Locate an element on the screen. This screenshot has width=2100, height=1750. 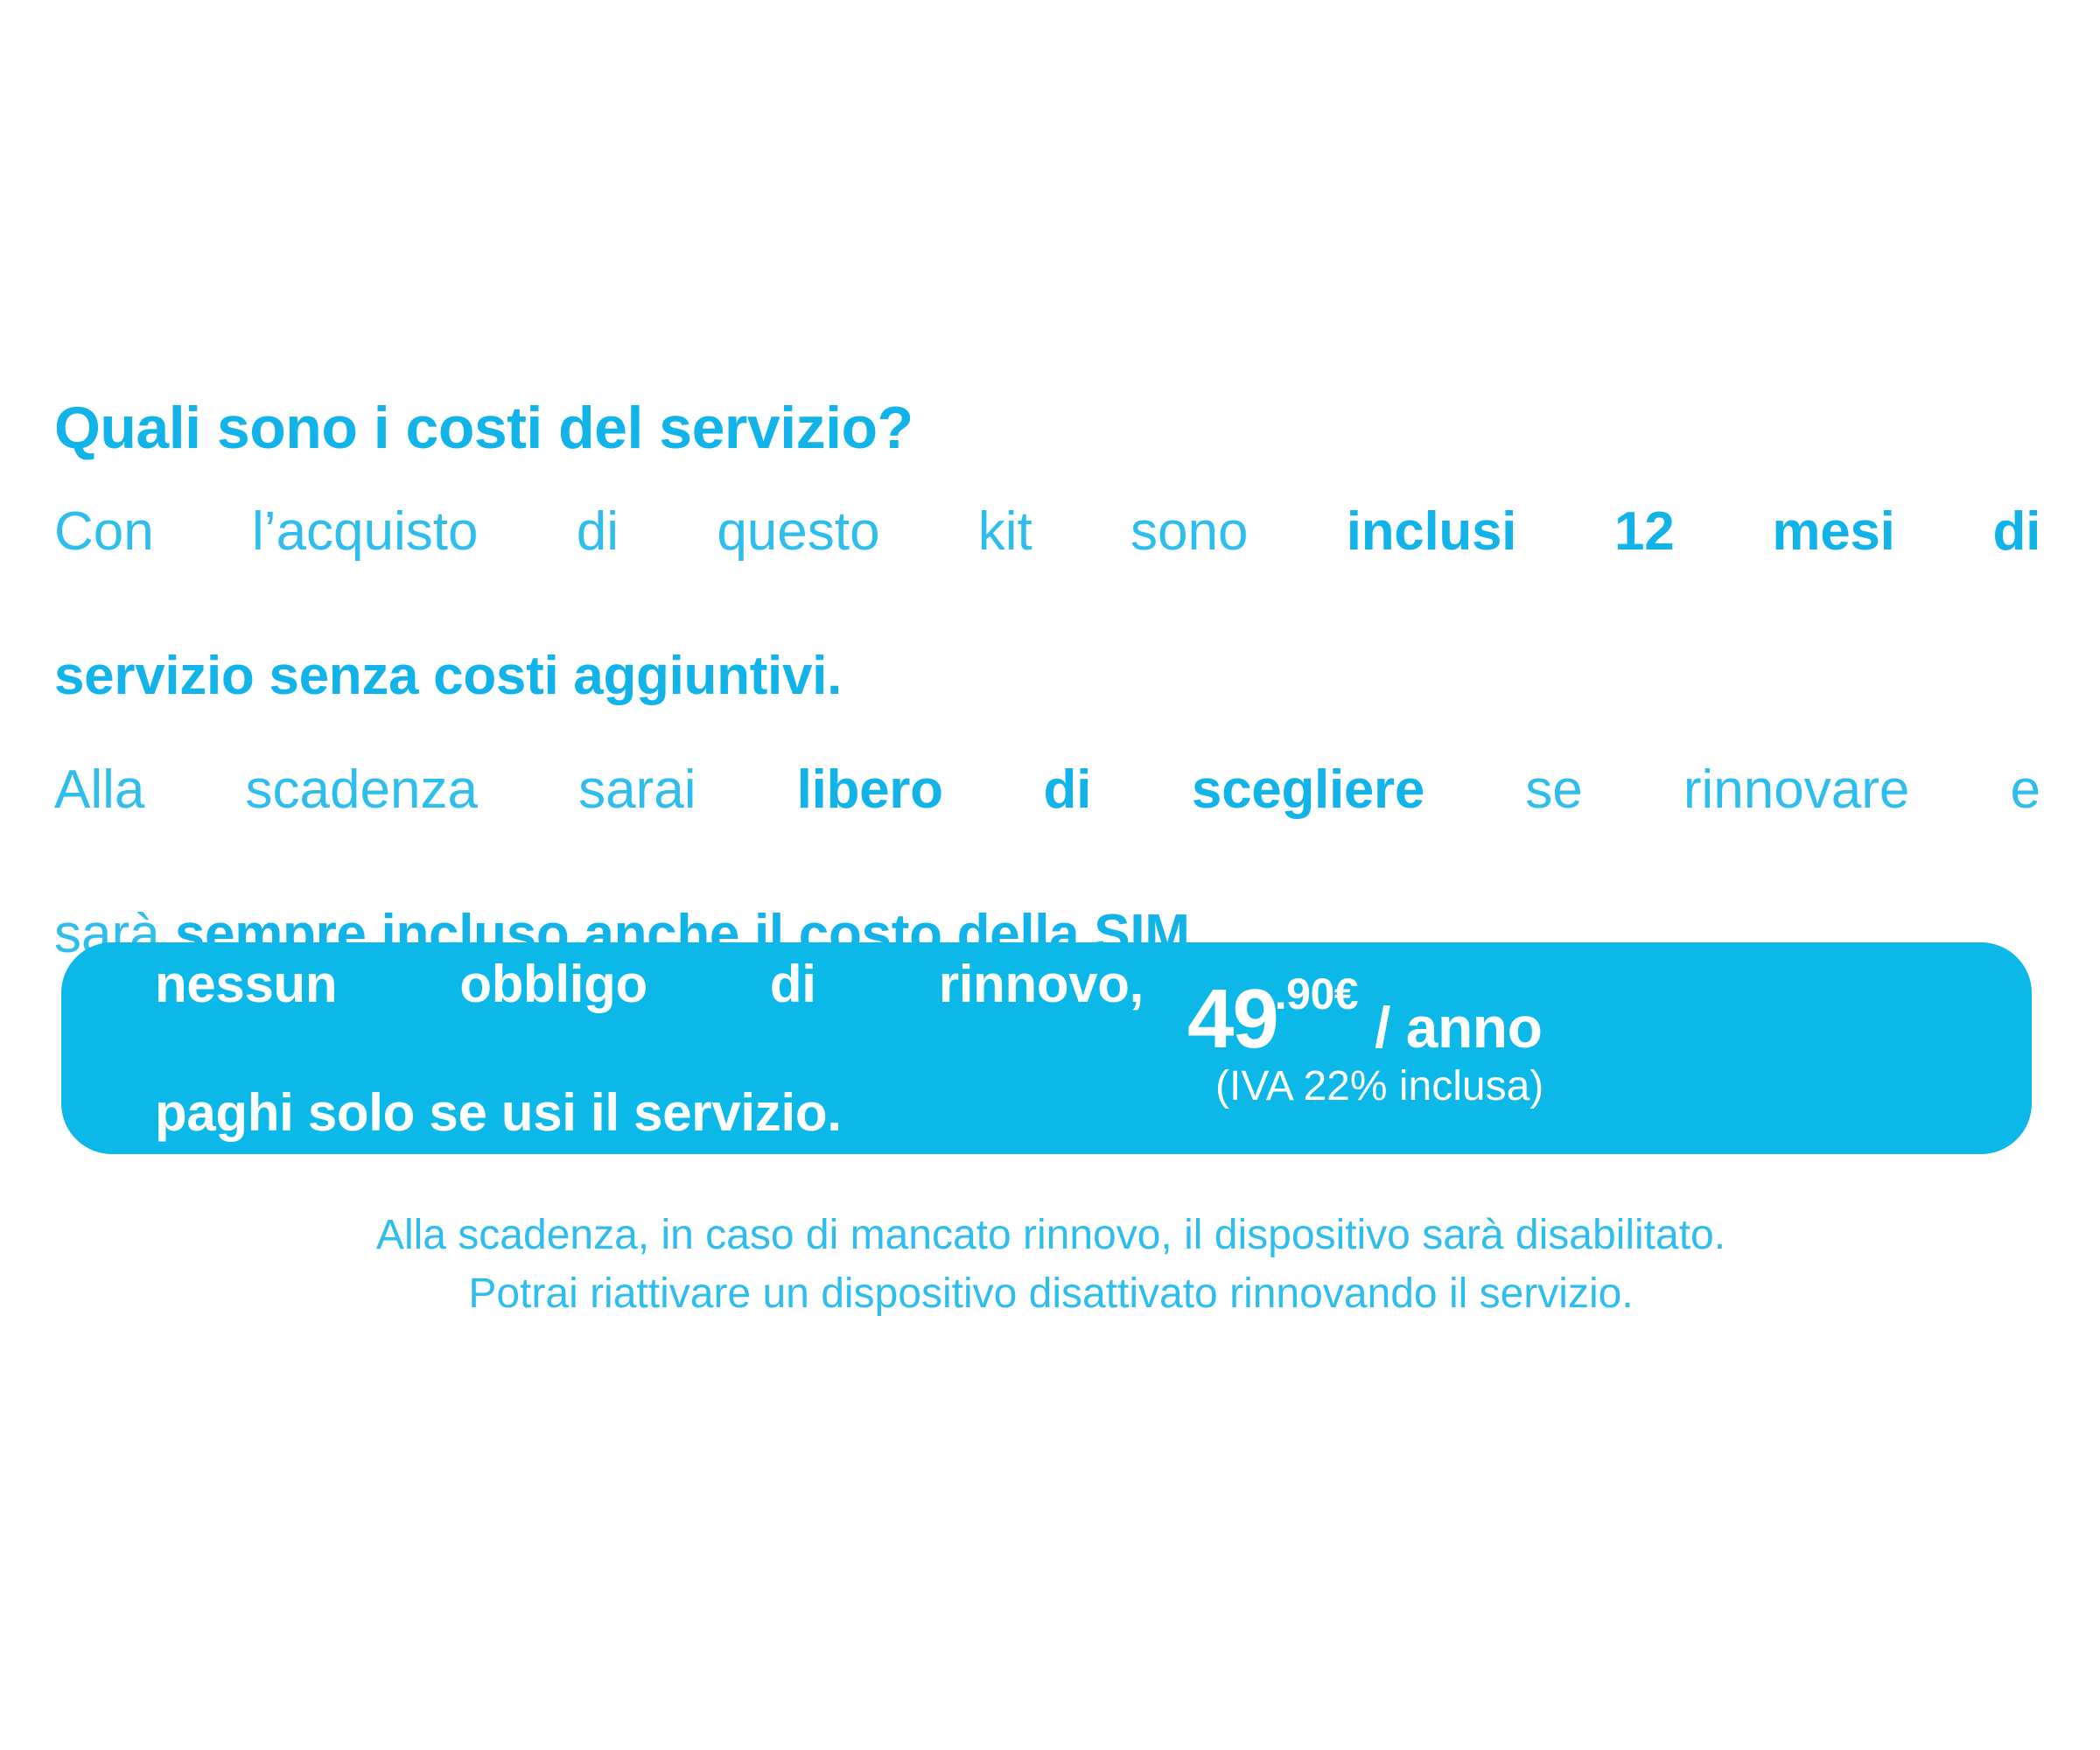
paragraph-renewal-freedom-line-1-bold: libero di scegliere is located at coordinates (1110, 790).